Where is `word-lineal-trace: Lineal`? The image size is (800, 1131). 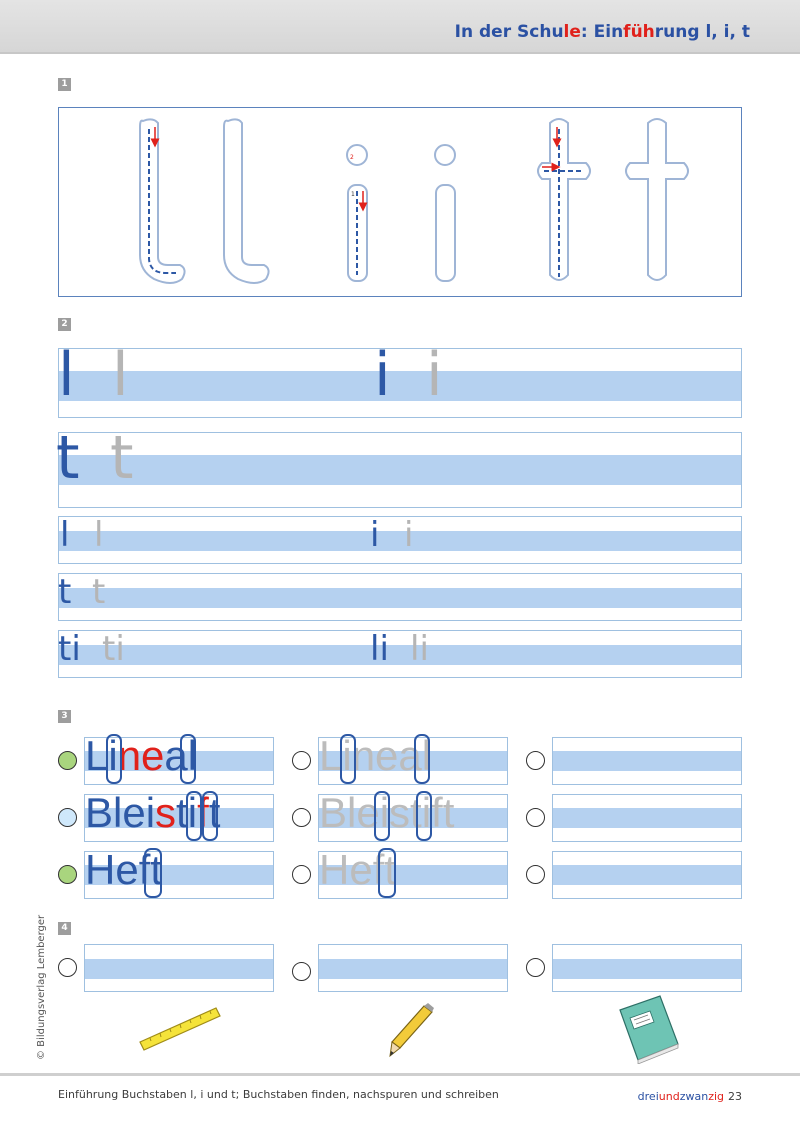
word-lineal-trace: Lineal is located at coordinates (375, 755).